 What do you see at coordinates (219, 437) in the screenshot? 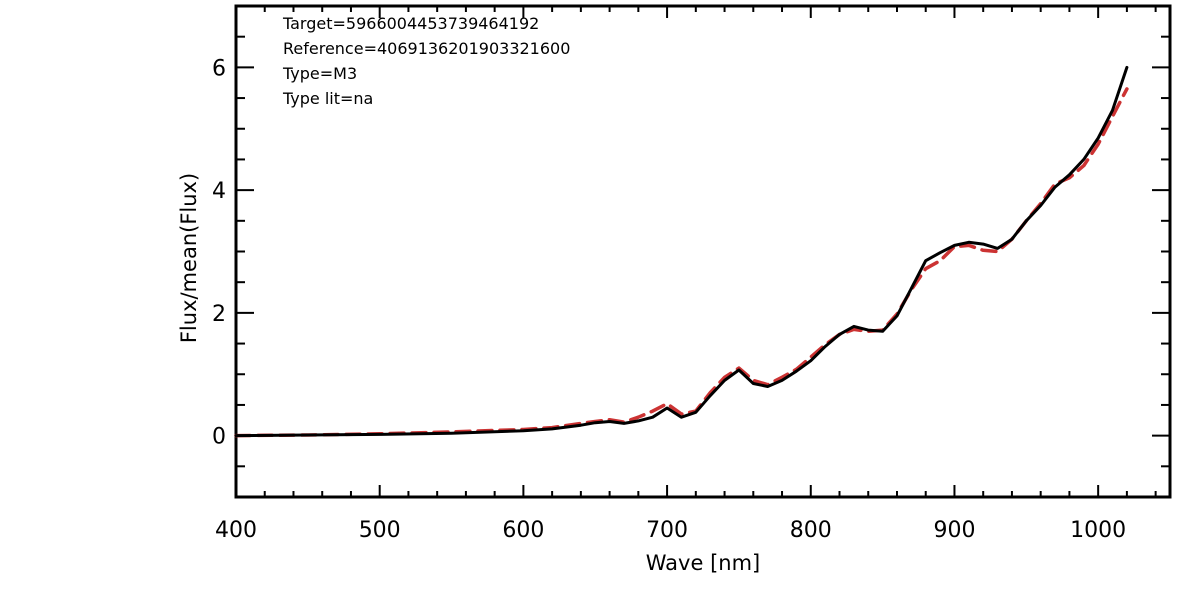
I see `y-tick-label: 0` at bounding box center [219, 437].